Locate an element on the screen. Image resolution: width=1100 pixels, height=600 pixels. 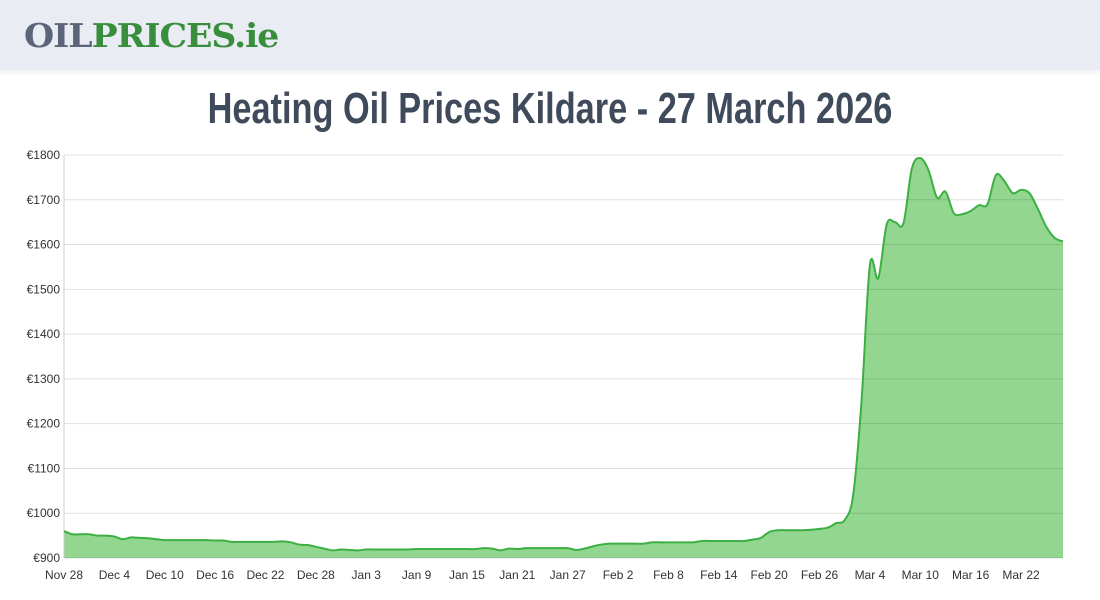
y-tick-label: €1700 is located at coordinates (44, 200).